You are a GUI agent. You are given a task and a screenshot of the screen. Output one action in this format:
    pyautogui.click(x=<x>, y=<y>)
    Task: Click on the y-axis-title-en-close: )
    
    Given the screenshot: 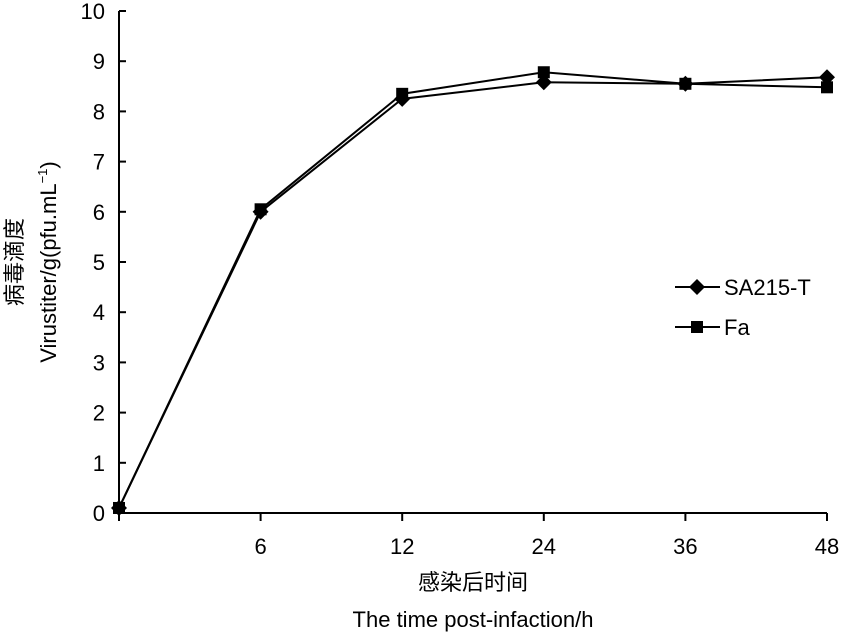 What is the action you would take?
    pyautogui.click(x=48, y=164)
    